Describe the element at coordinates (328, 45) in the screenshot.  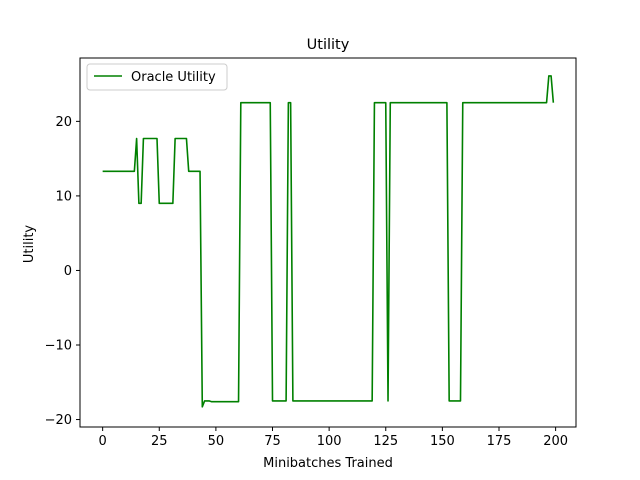
I see `chart-title: Utility` at that location.